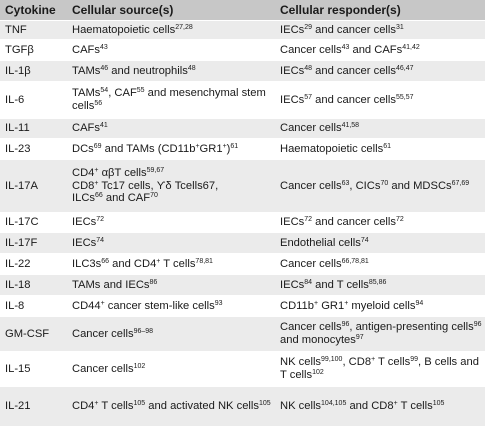 This screenshot has height=447, width=485. What do you see at coordinates (33, 128) in the screenshot?
I see `cytokine-cell: IL-11` at bounding box center [33, 128].